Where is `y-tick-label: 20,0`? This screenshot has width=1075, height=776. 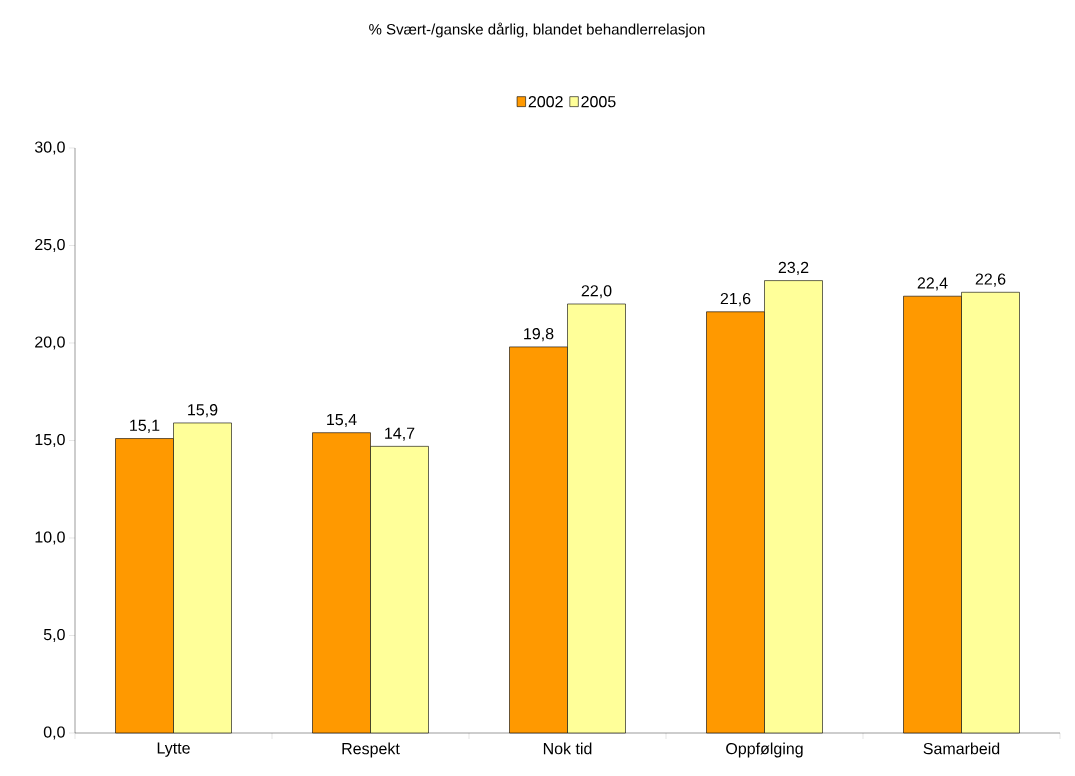 y-tick-label: 20,0 is located at coordinates (50, 343).